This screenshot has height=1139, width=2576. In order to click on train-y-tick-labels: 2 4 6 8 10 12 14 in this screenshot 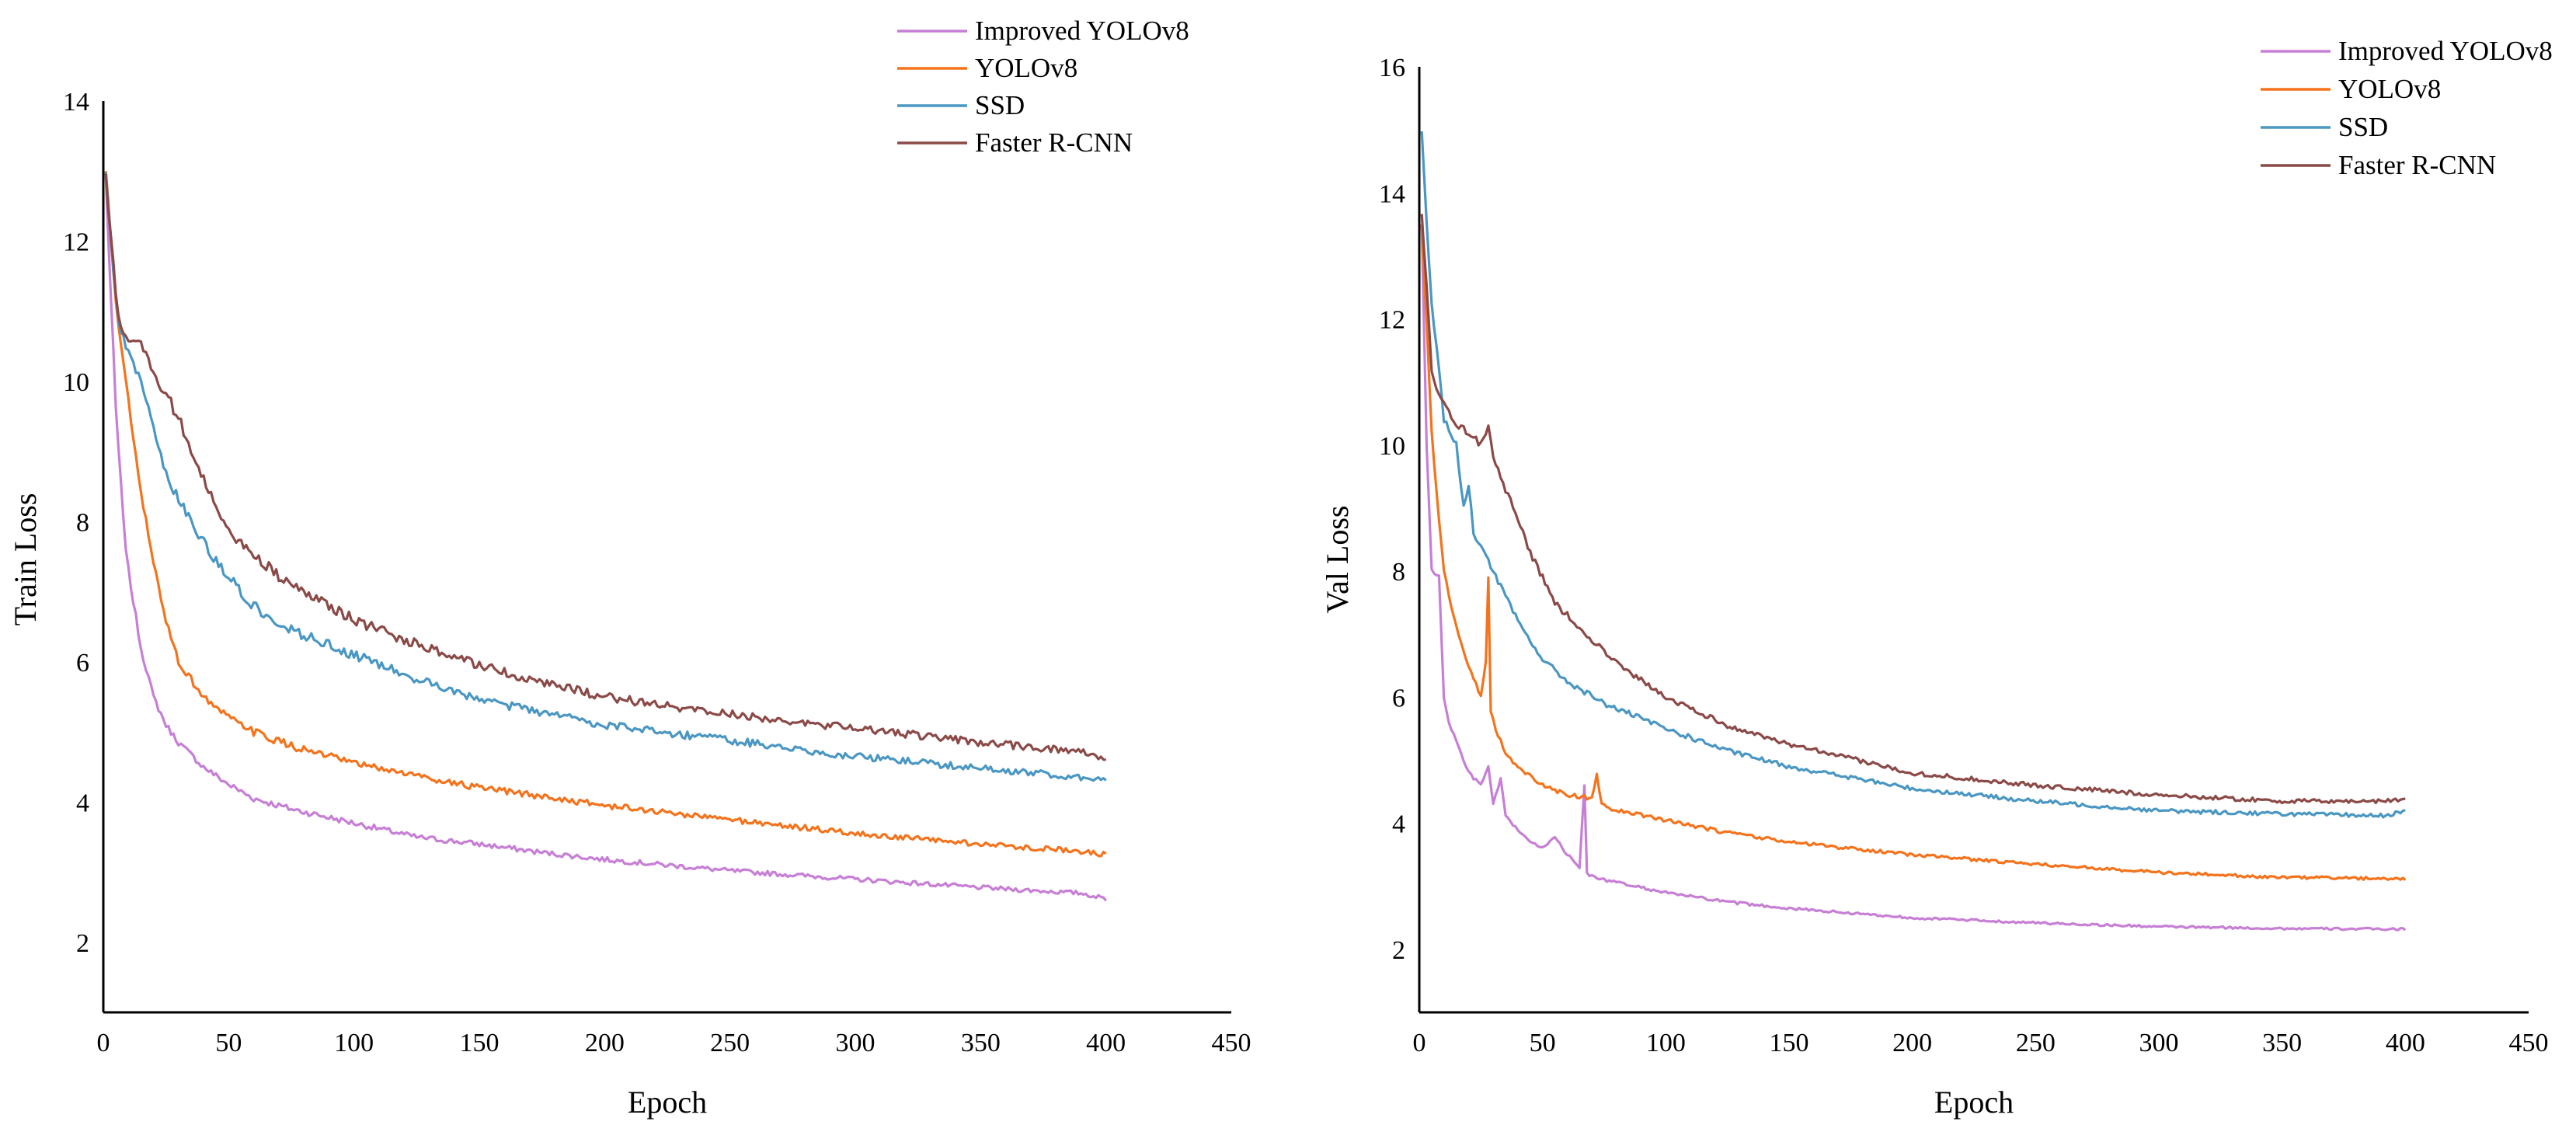, I will do `click(76, 523)`.